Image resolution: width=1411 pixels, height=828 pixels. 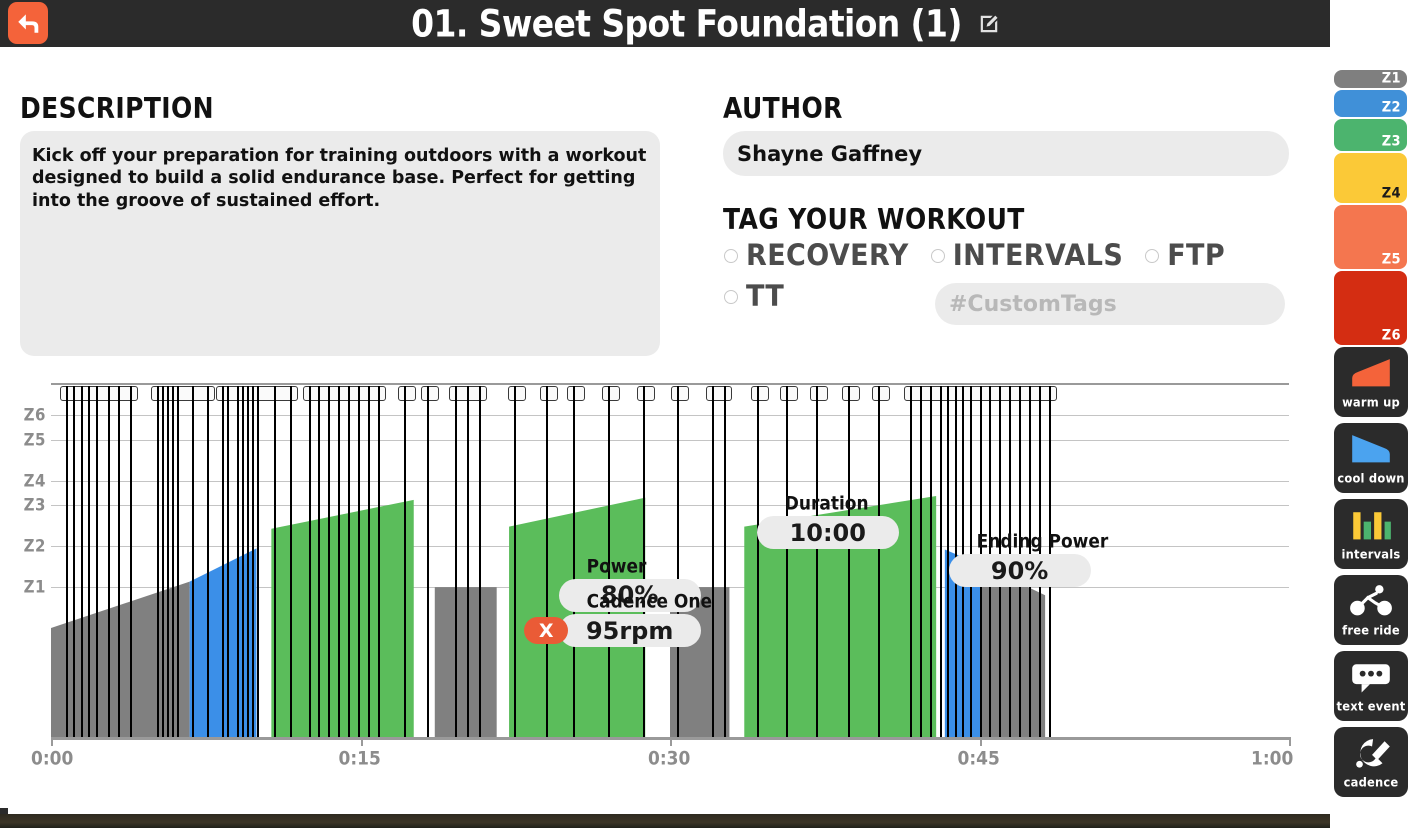 I want to click on segment-cooldown-gray, so click(x=1013, y=651).